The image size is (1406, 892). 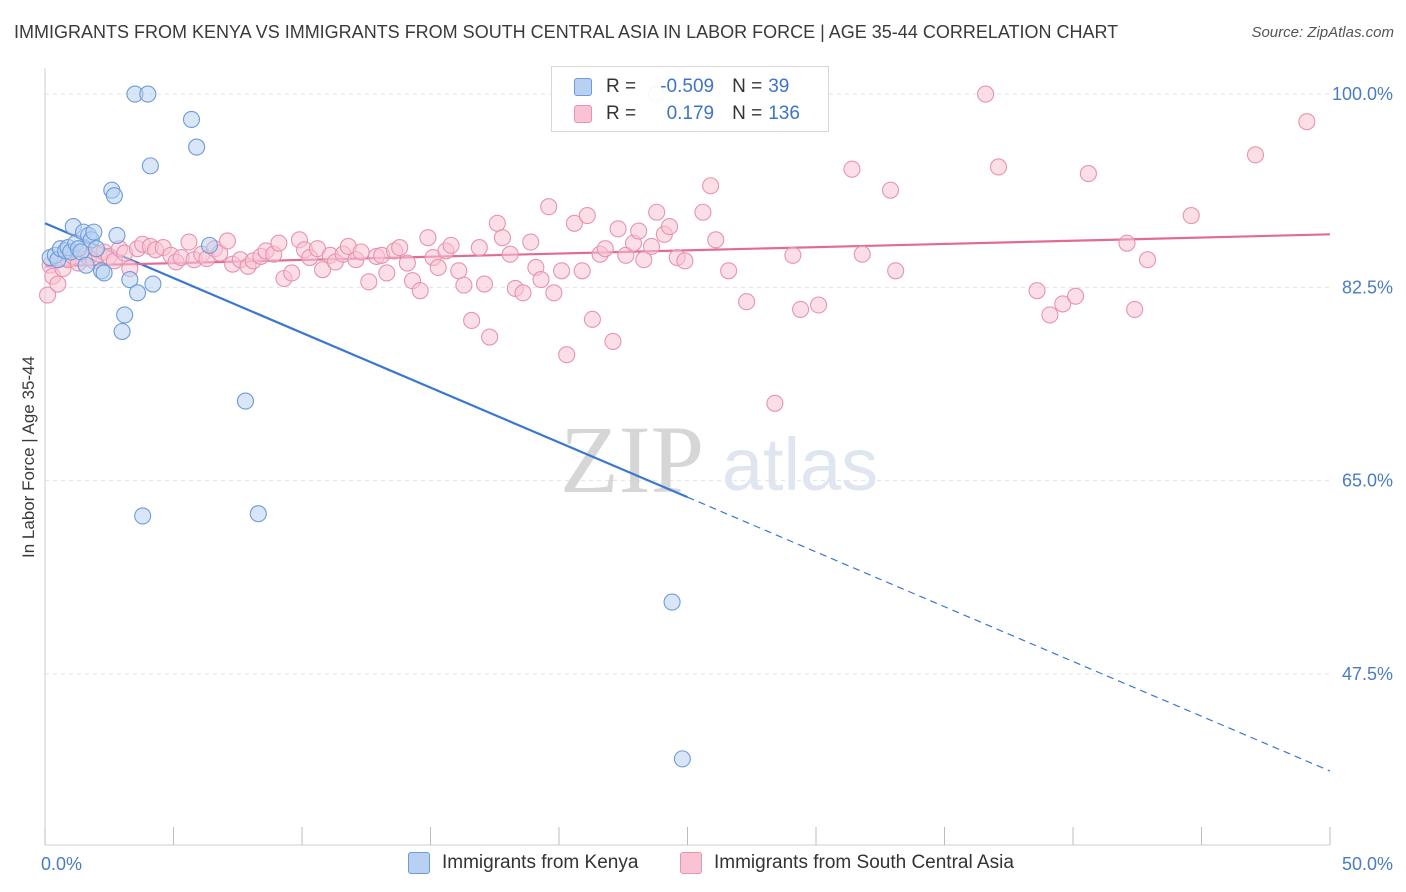 I want to click on n-value: 39, so click(x=779, y=86).